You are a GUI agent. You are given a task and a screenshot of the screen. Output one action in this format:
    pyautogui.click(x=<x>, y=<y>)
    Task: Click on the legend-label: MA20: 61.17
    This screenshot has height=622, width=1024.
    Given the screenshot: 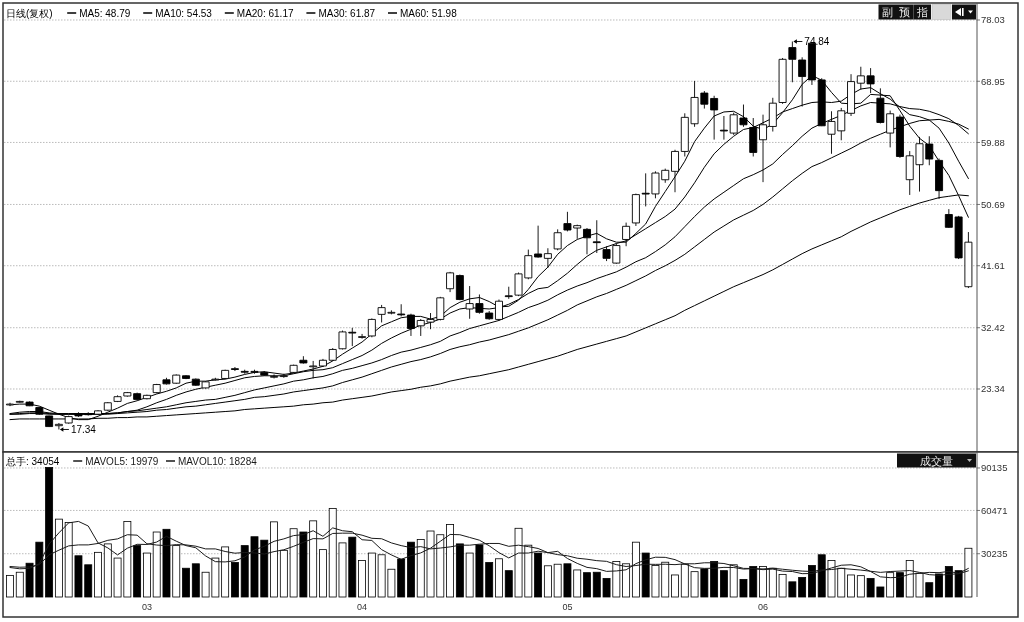 What is the action you would take?
    pyautogui.click(x=265, y=13)
    